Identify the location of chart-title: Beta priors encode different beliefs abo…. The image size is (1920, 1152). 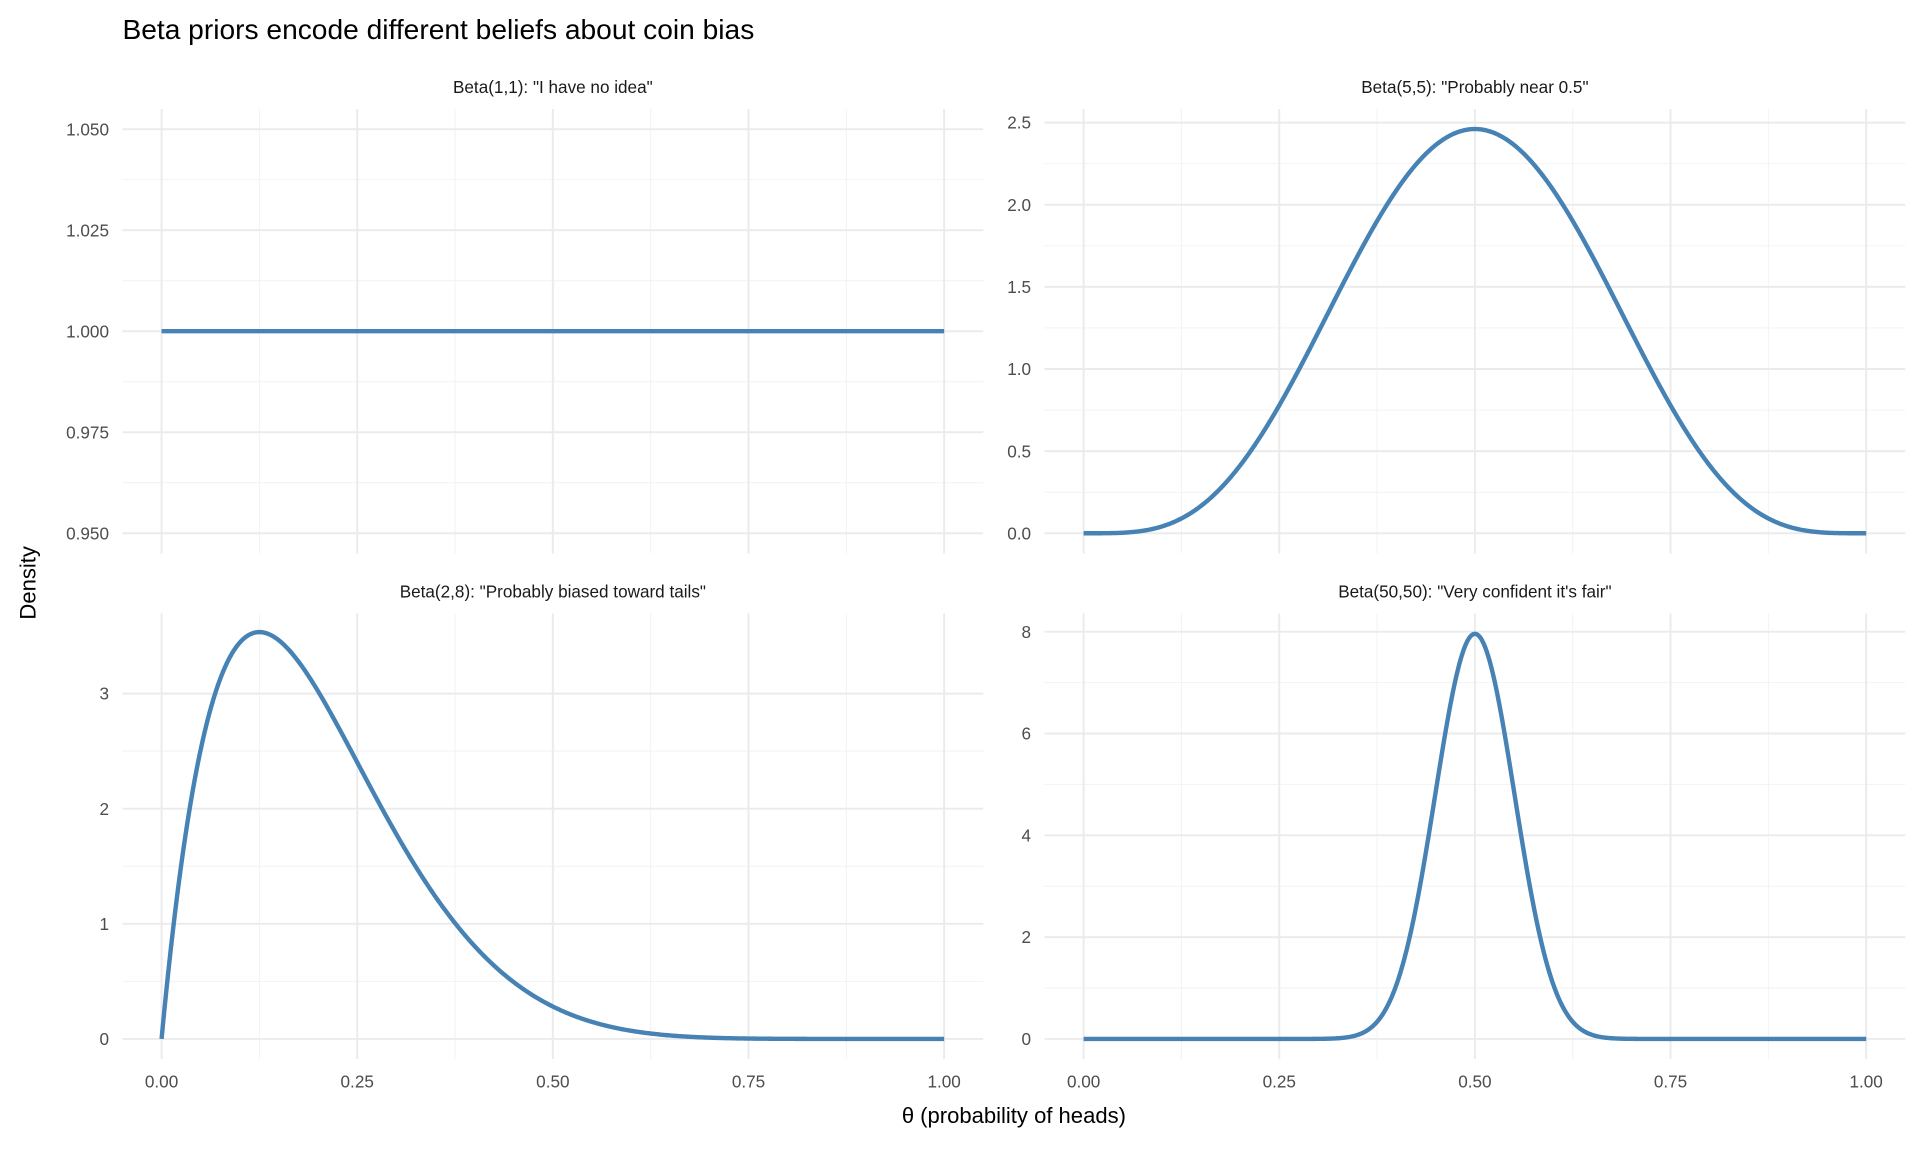
(438, 29).